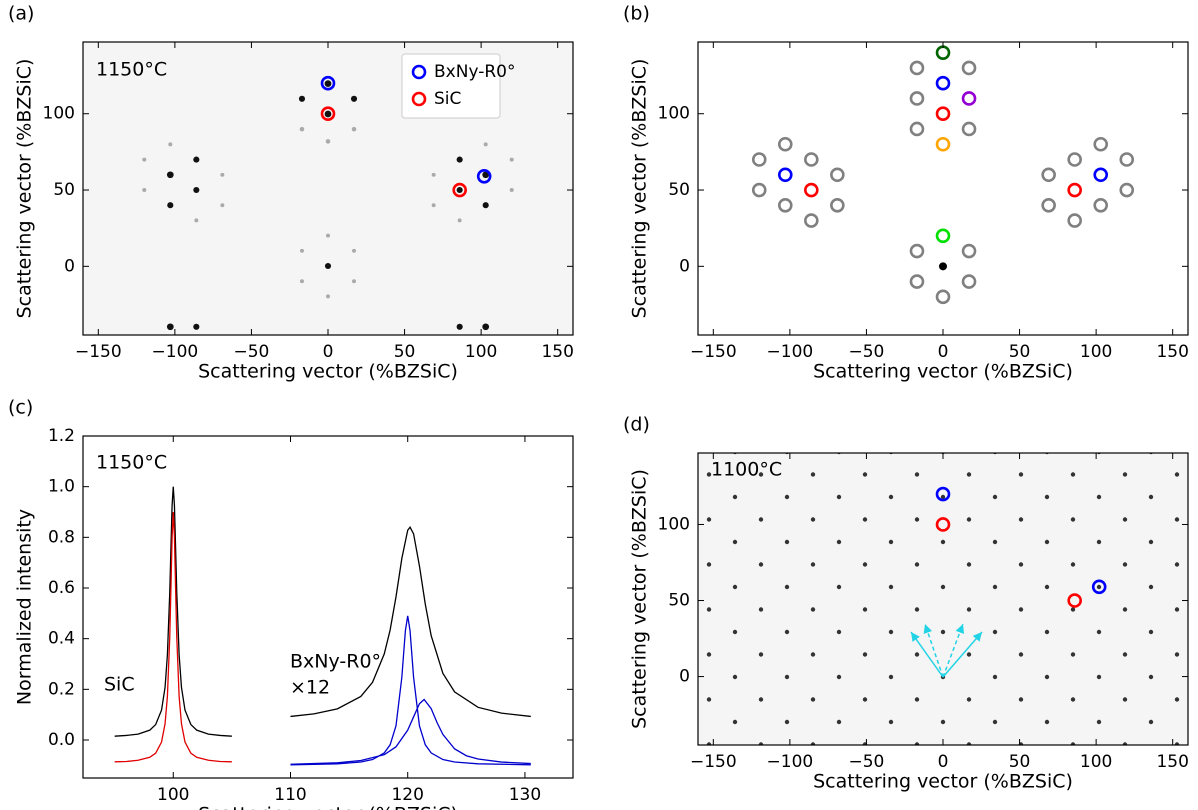  Describe the element at coordinates (25, 607) in the screenshot. I see `y-axis-label: Normalized intensity` at that location.